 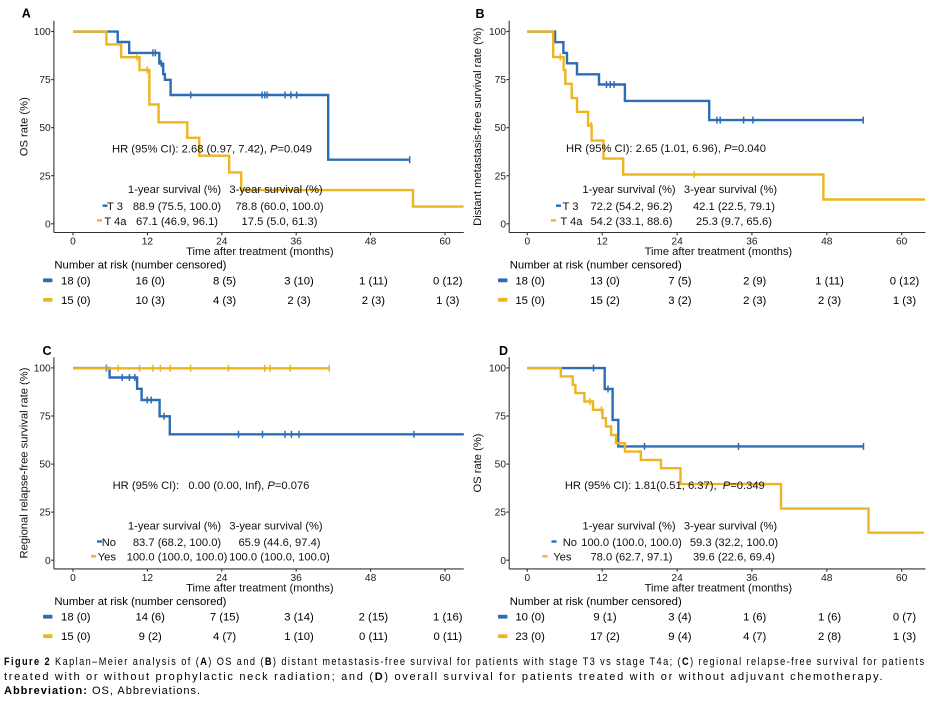 What do you see at coordinates (150, 618) in the screenshot?
I see `svg-text: 14 (6)` at bounding box center [150, 618].